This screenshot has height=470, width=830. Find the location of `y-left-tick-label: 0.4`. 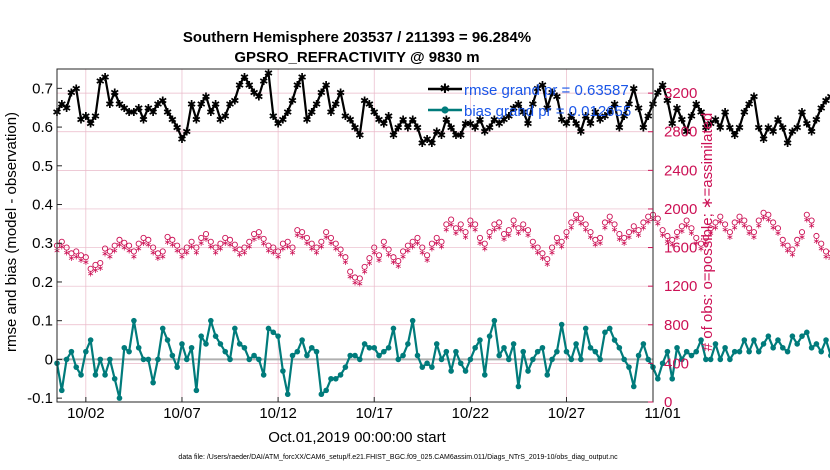

y-left-tick-label: 0.4 is located at coordinates (42, 205).